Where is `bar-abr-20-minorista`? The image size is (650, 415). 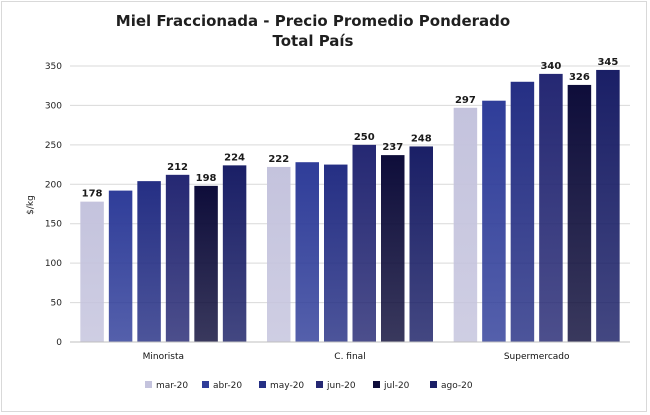 bar-abr-20-minorista is located at coordinates (120, 266).